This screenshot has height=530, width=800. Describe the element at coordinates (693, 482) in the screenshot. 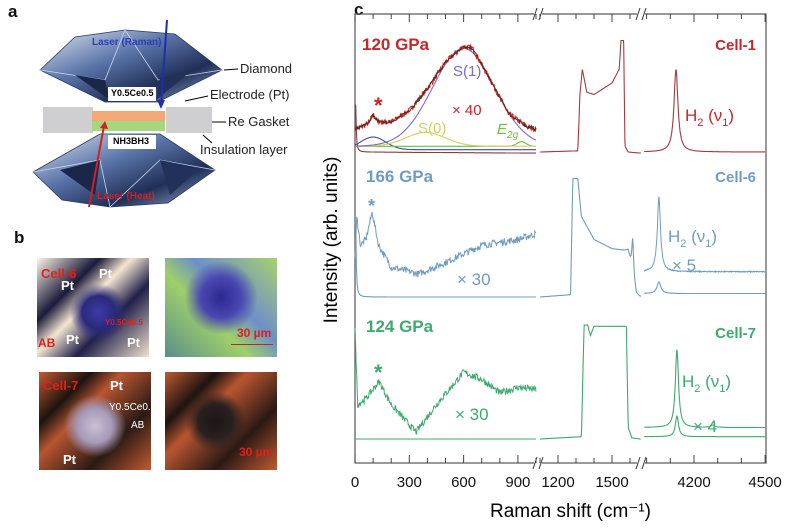

I see `x-tick-label: 4200` at that location.